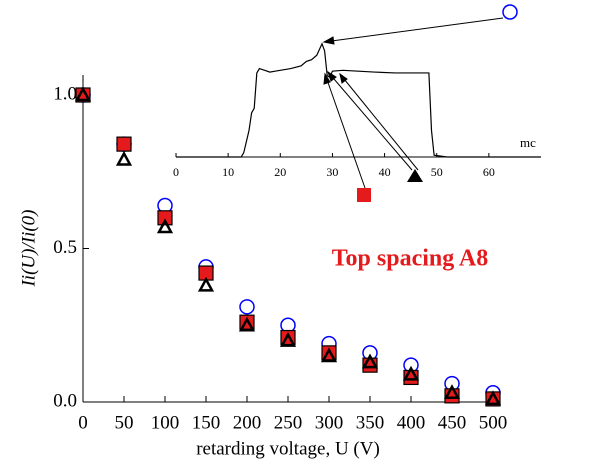 Image resolution: width=596 pixels, height=466 pixels. Describe the element at coordinates (364, 195) in the screenshot. I see `legend-square` at that location.